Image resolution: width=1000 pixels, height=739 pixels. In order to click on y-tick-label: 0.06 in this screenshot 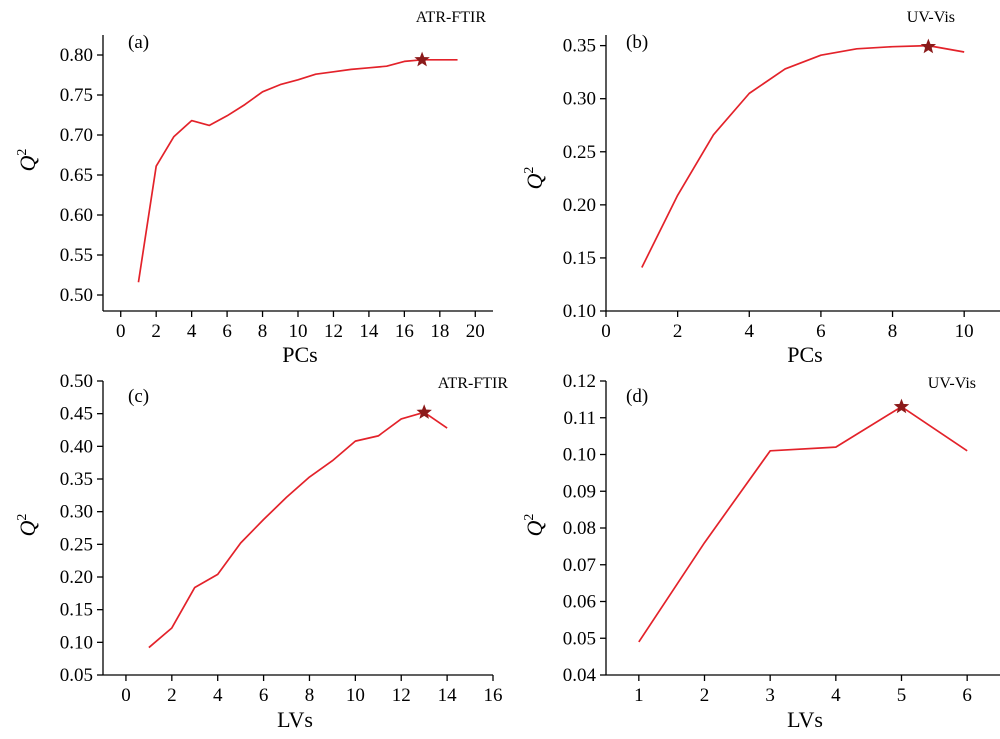, I will do `click(579, 602)`.